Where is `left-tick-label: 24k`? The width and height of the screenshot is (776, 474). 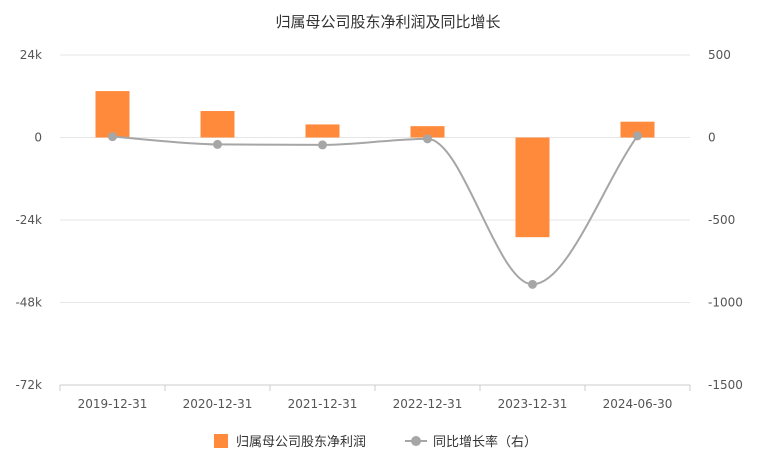
left-tick-label: 24k is located at coordinates (31, 55).